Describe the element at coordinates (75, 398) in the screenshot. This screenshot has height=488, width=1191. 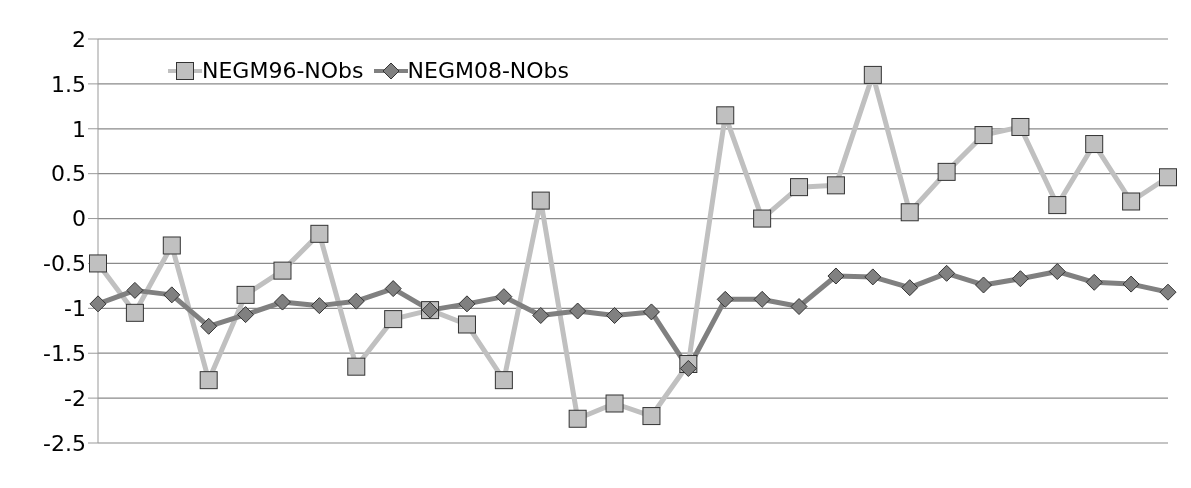
I see `y-tick-label: -2` at that location.